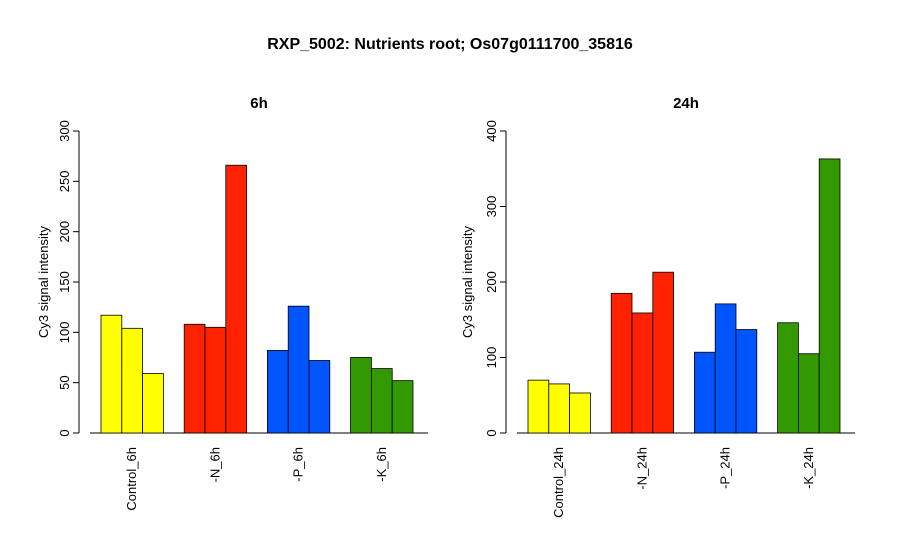 This screenshot has width=900, height=550. Describe the element at coordinates (467, 282) in the screenshot. I see `y-axis-title-1: Cy3 signal intensity` at that location.